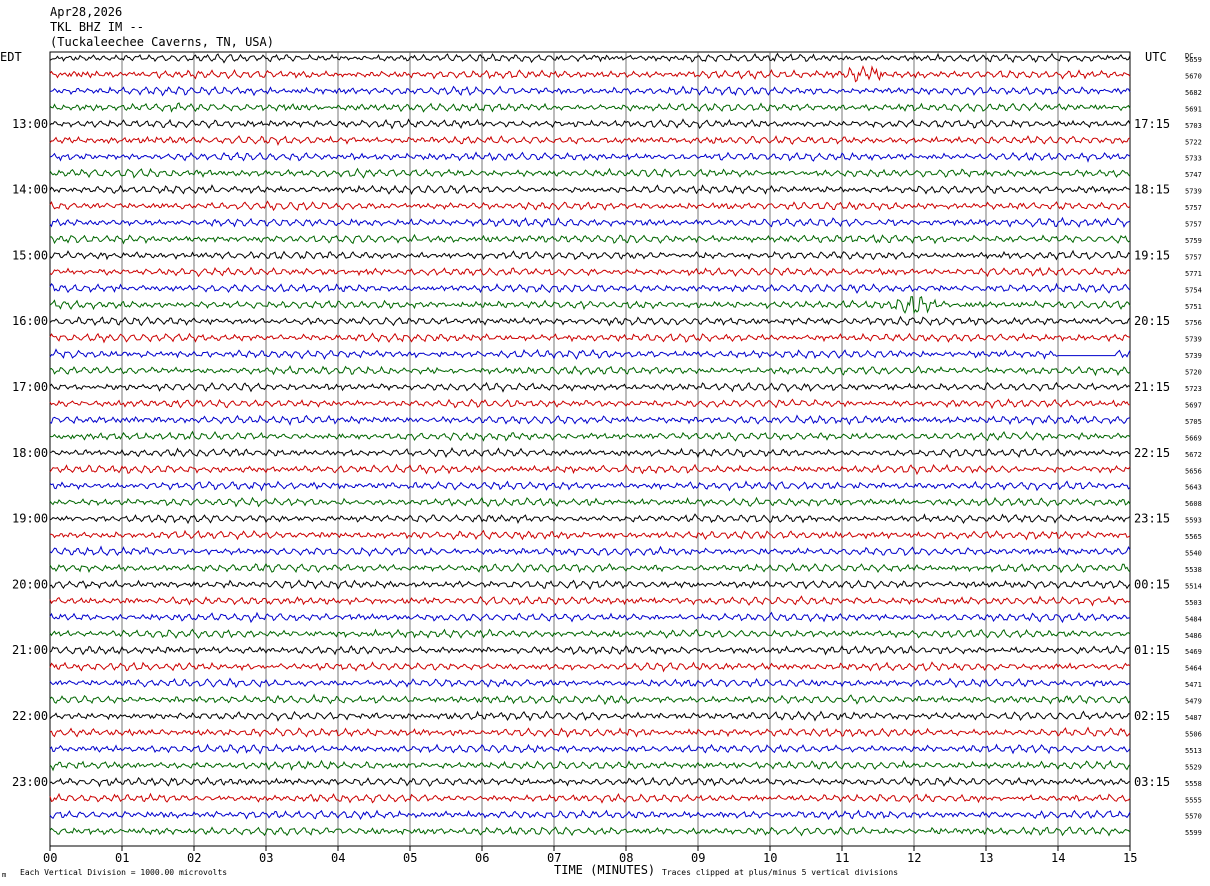  I want to click on left-hour-label: 22:00, so click(30, 716).